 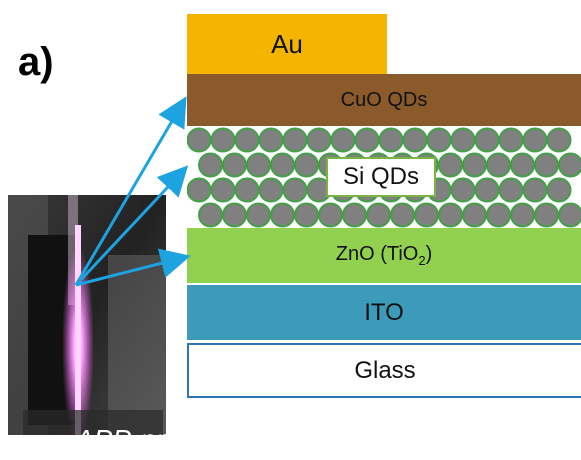 I want to click on si-qds-label: Si QDs, so click(x=380, y=176).